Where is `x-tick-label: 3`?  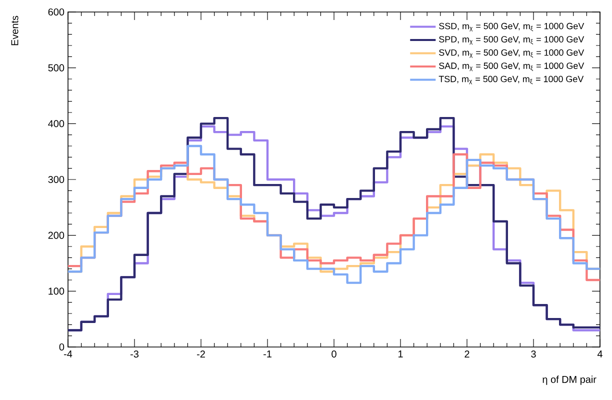 x-tick-label: 3 is located at coordinates (533, 354).